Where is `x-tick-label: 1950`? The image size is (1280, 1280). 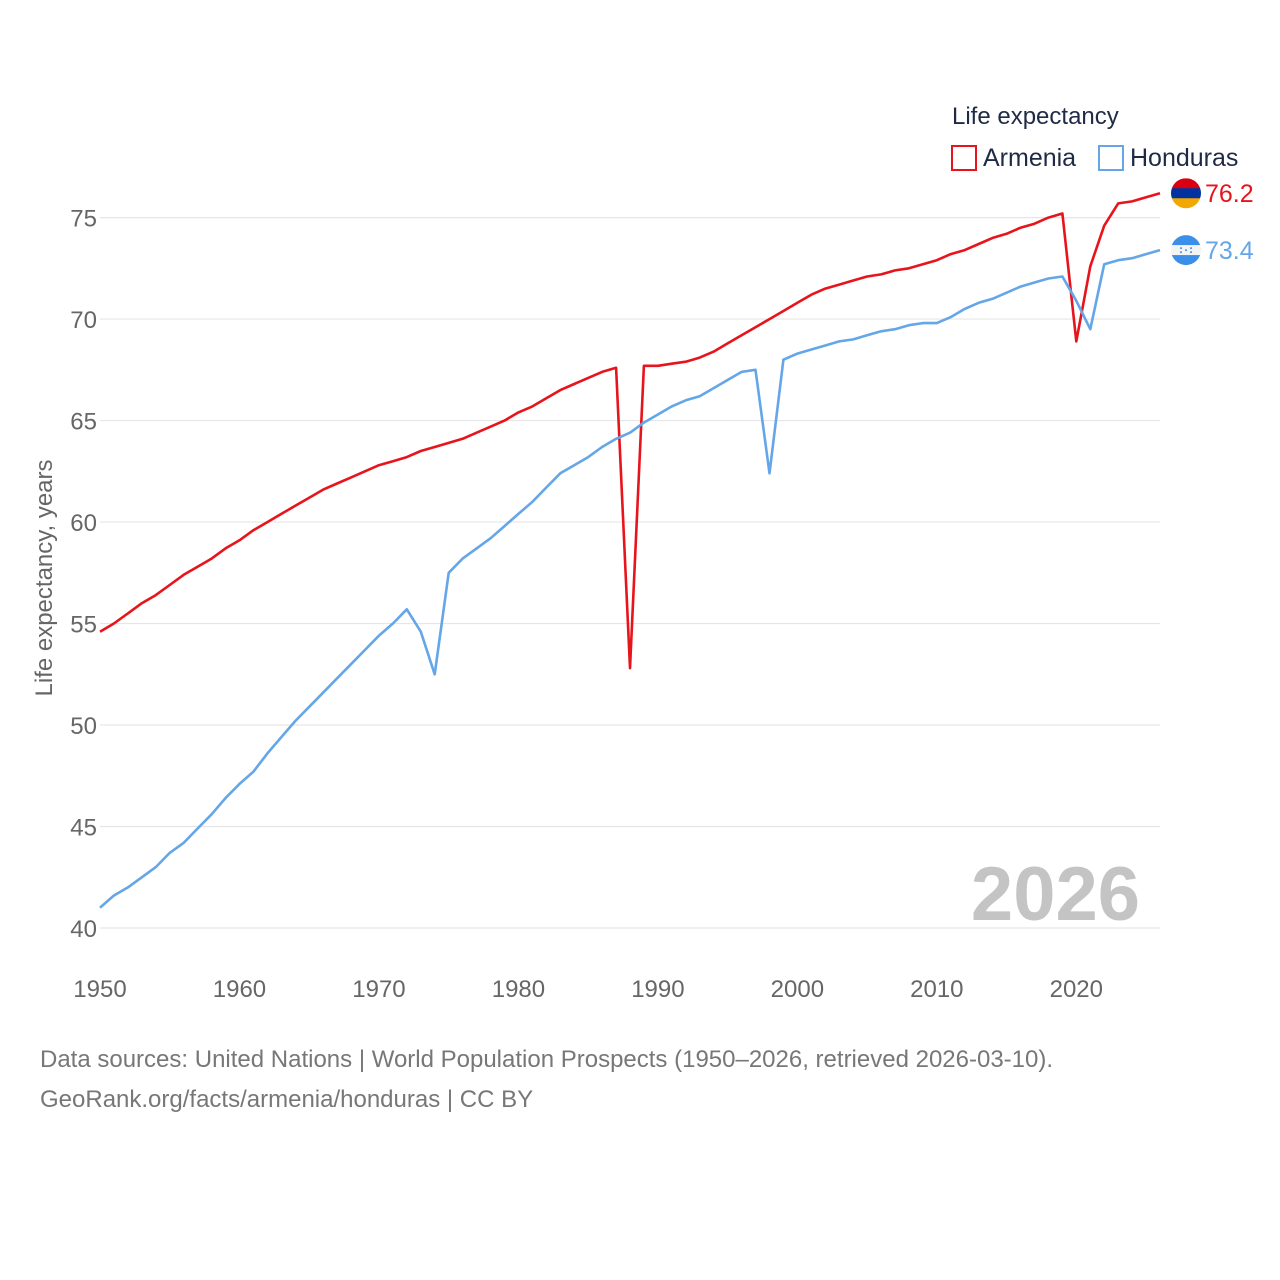
x-tick-label: 1950 is located at coordinates (99, 989).